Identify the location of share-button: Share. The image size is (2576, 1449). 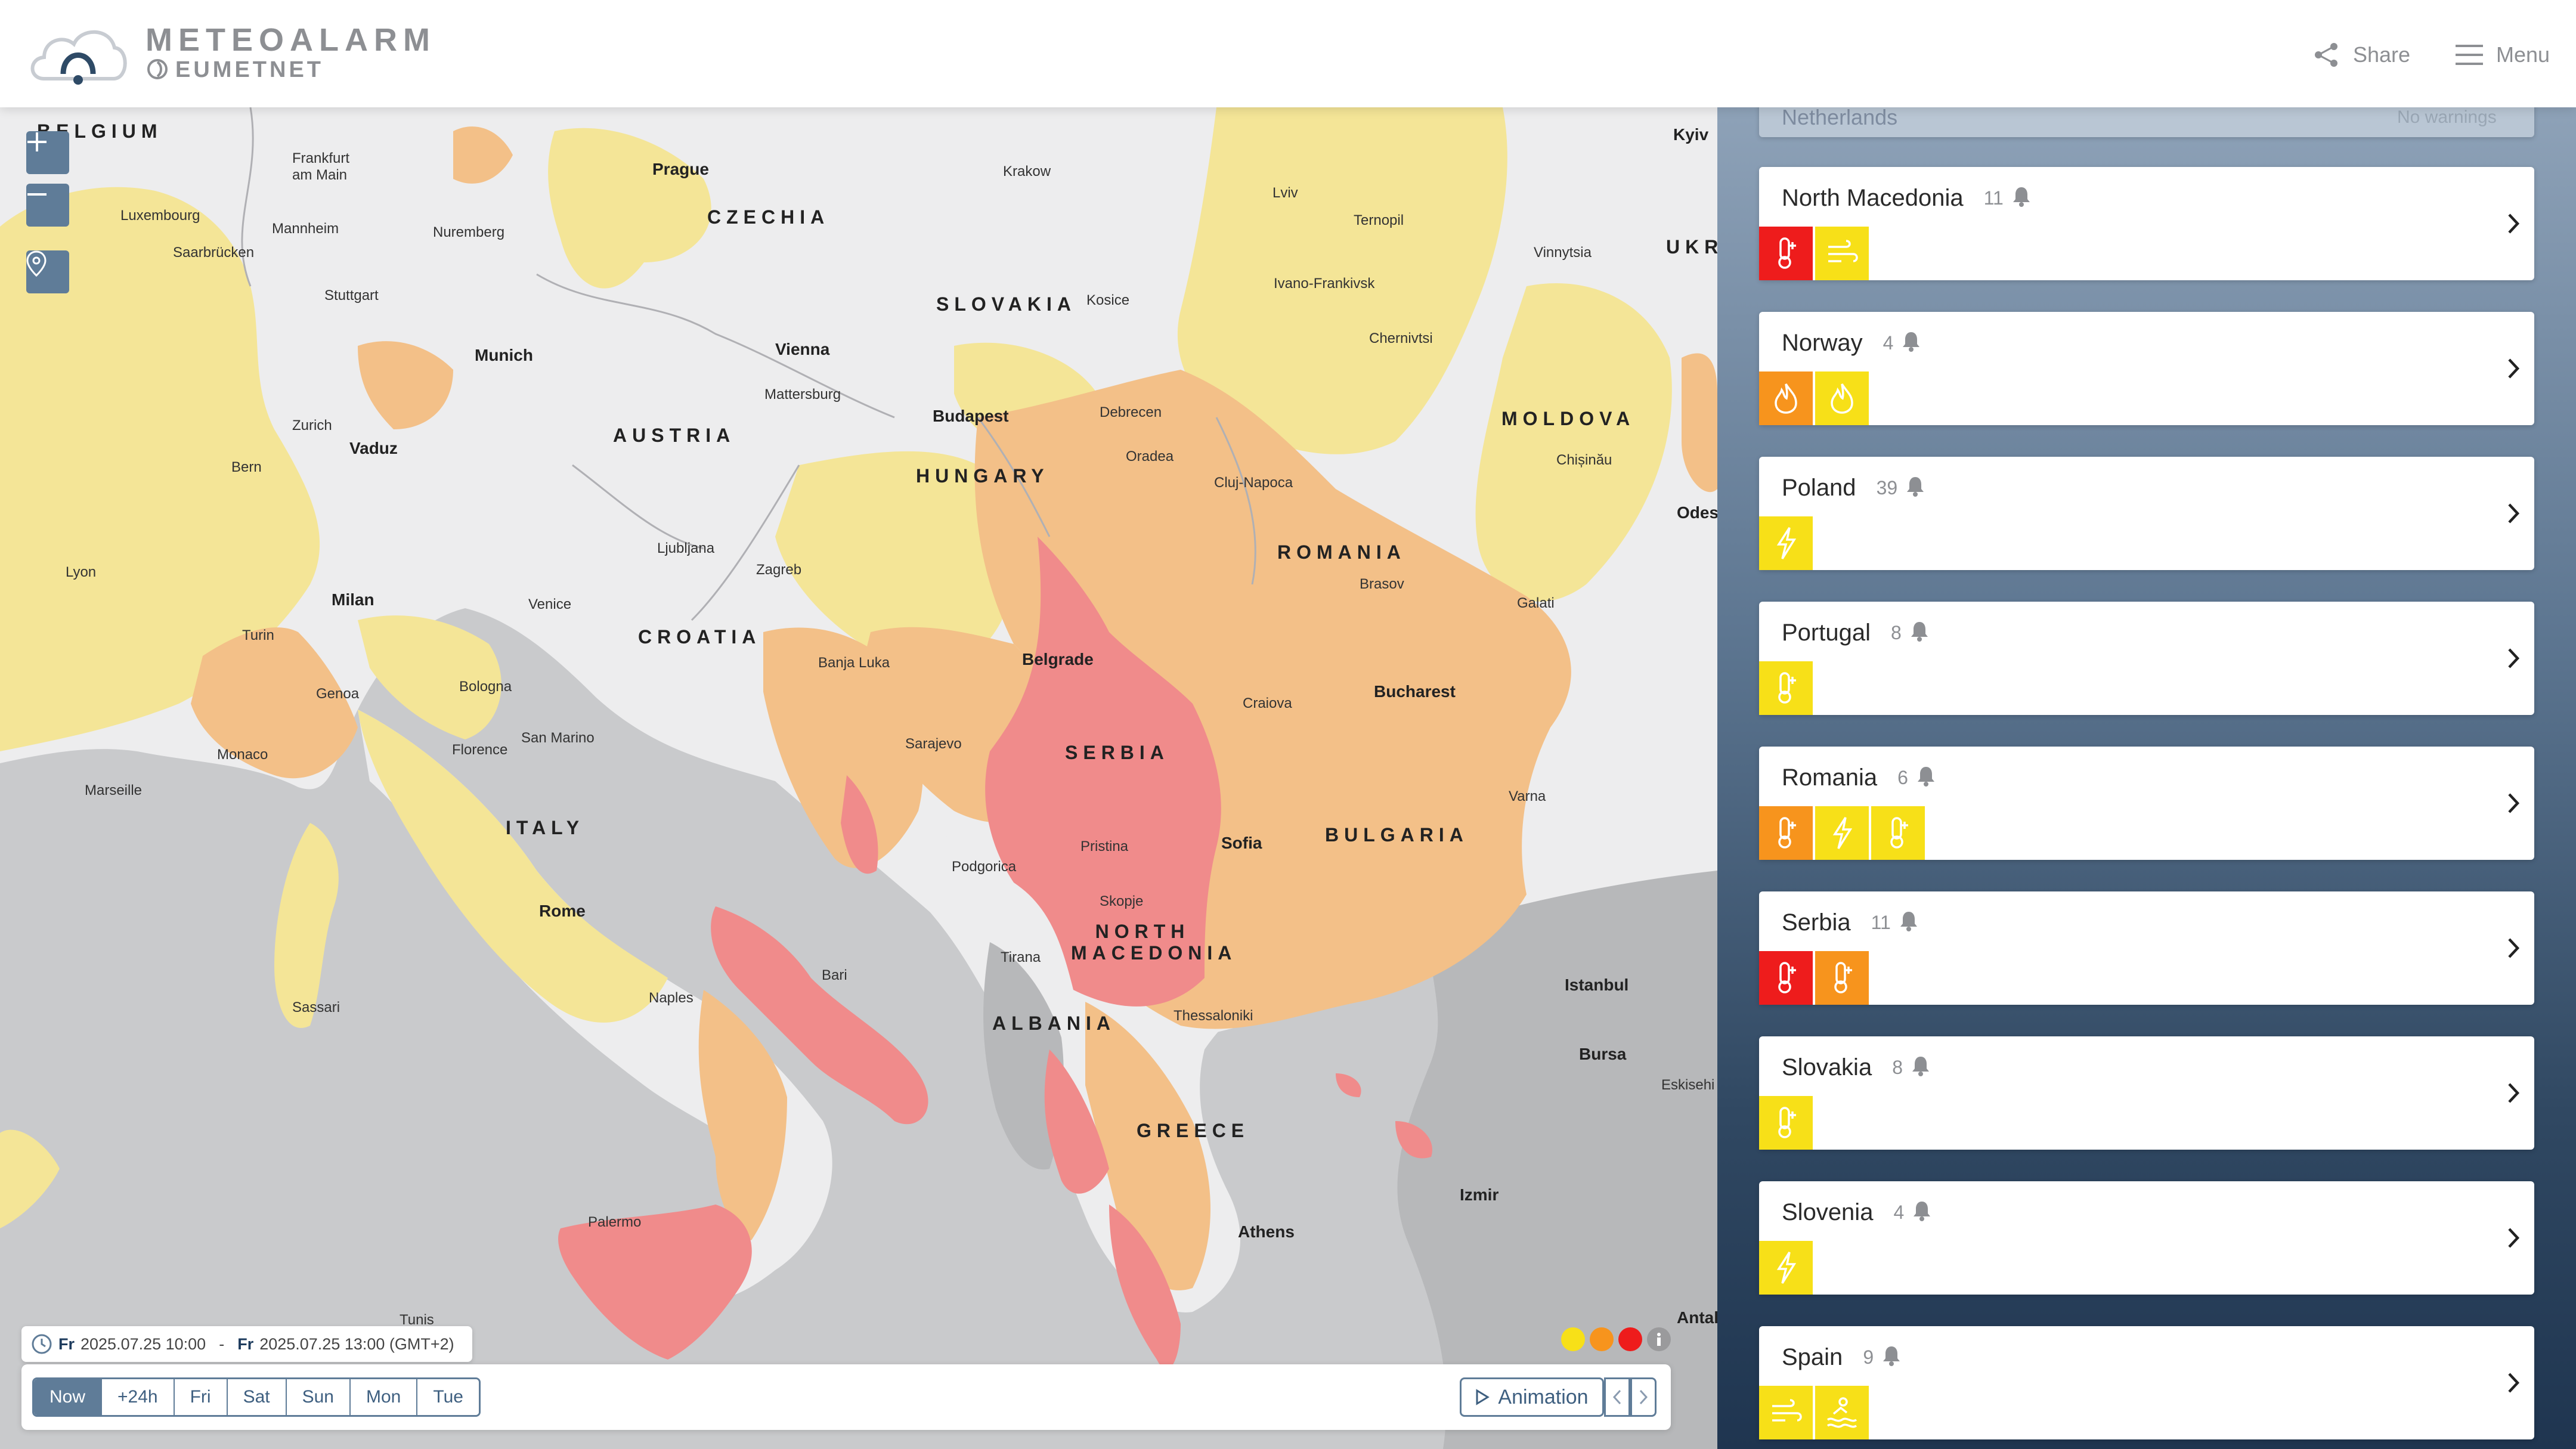
(2361, 55).